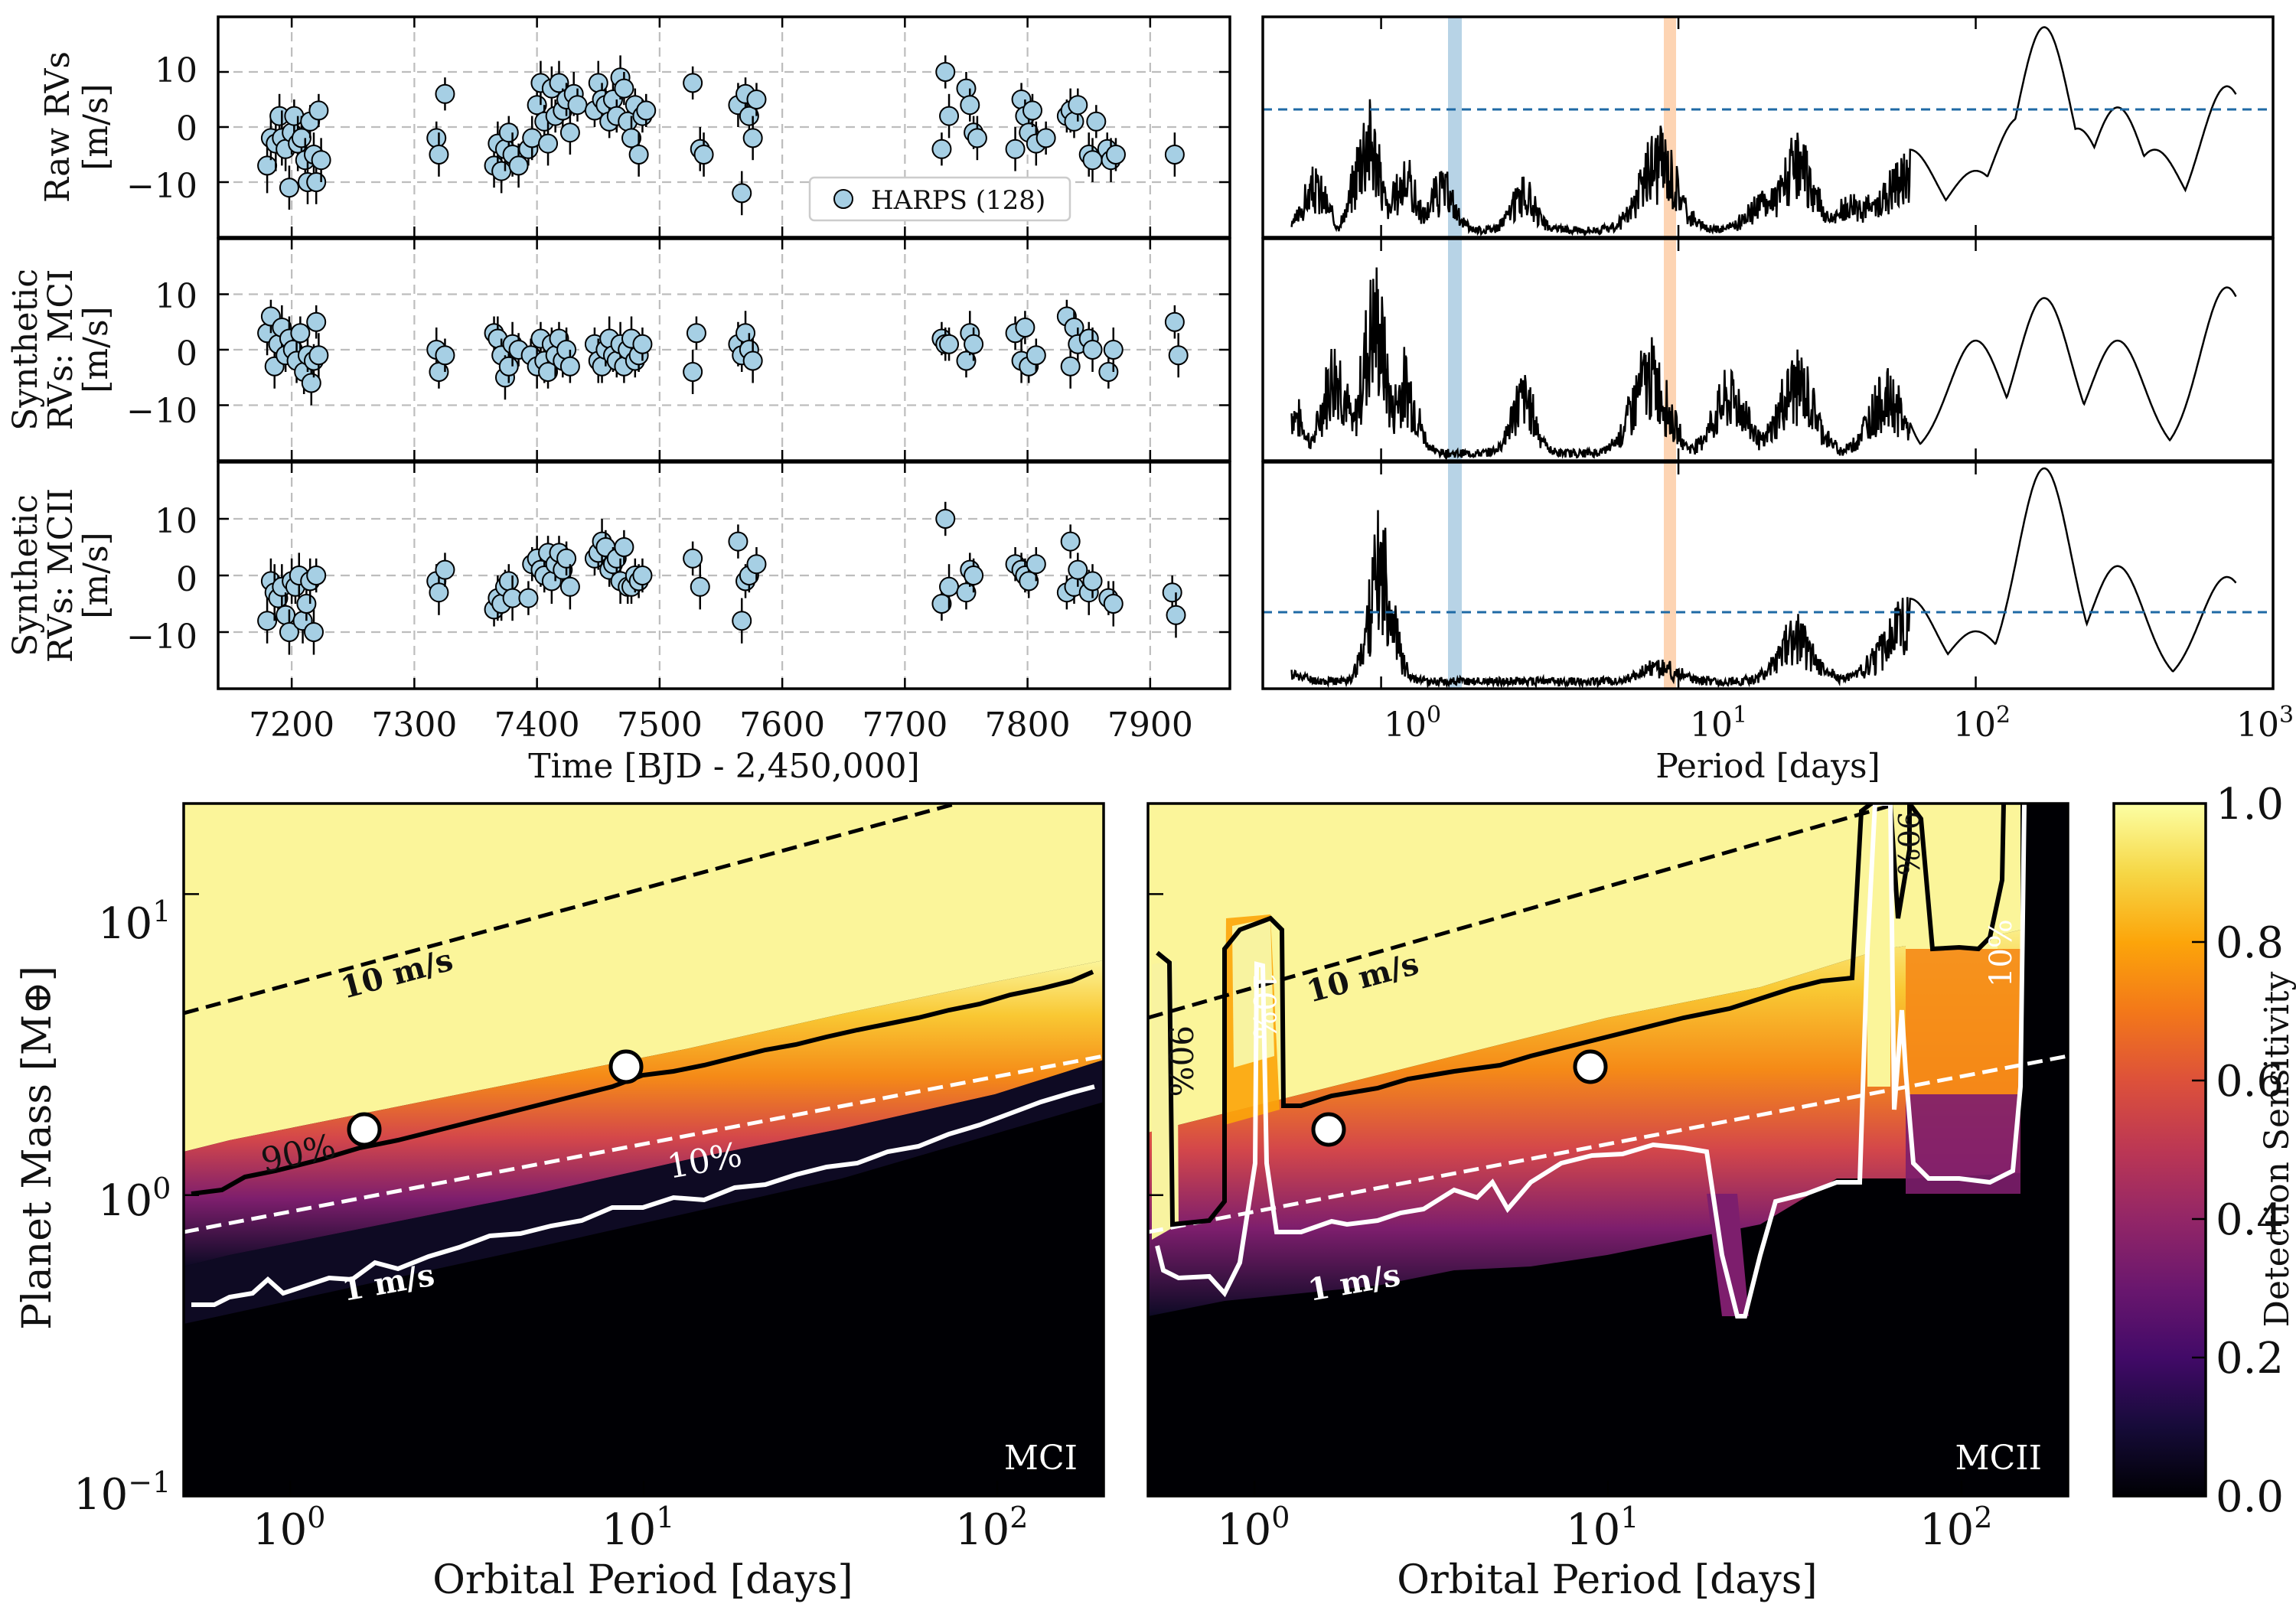 The height and width of the screenshot is (1607, 2296). What do you see at coordinates (1028, 725) in the screenshot?
I see `time-tick-label: 7800` at bounding box center [1028, 725].